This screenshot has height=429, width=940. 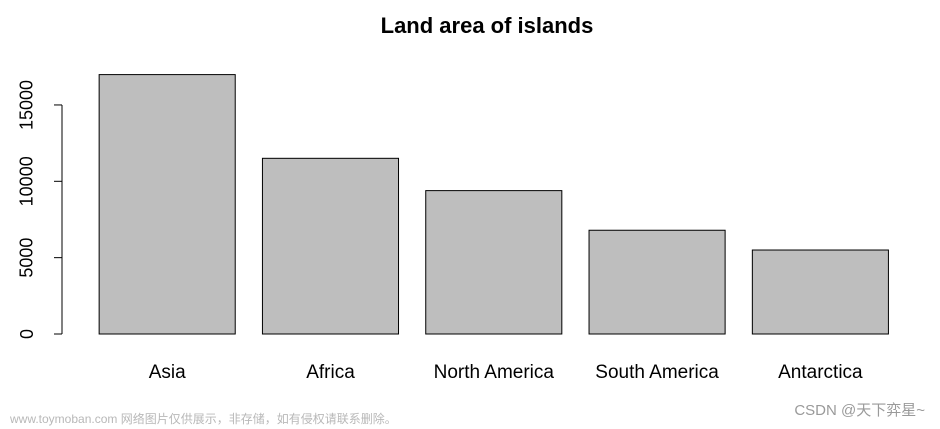 I want to click on y-tick-label: 5000, so click(x=27, y=258).